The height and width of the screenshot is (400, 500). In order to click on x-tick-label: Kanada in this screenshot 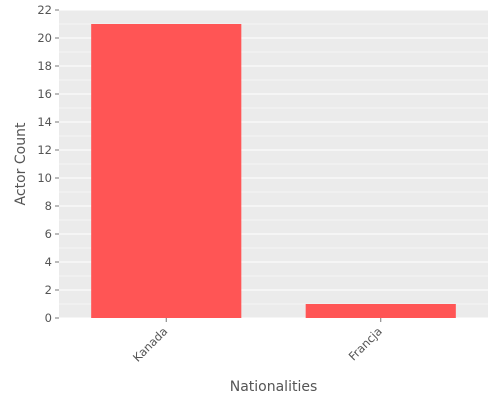, I will do `click(150, 344)`.